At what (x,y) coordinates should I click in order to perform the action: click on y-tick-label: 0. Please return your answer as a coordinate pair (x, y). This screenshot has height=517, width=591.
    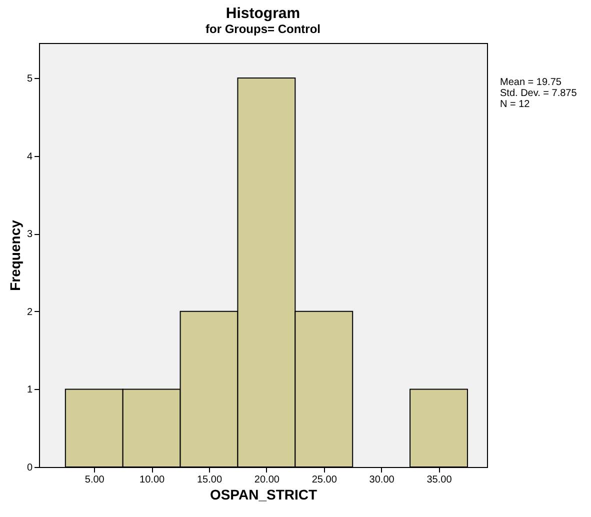
    Looking at the image, I should click on (29, 468).